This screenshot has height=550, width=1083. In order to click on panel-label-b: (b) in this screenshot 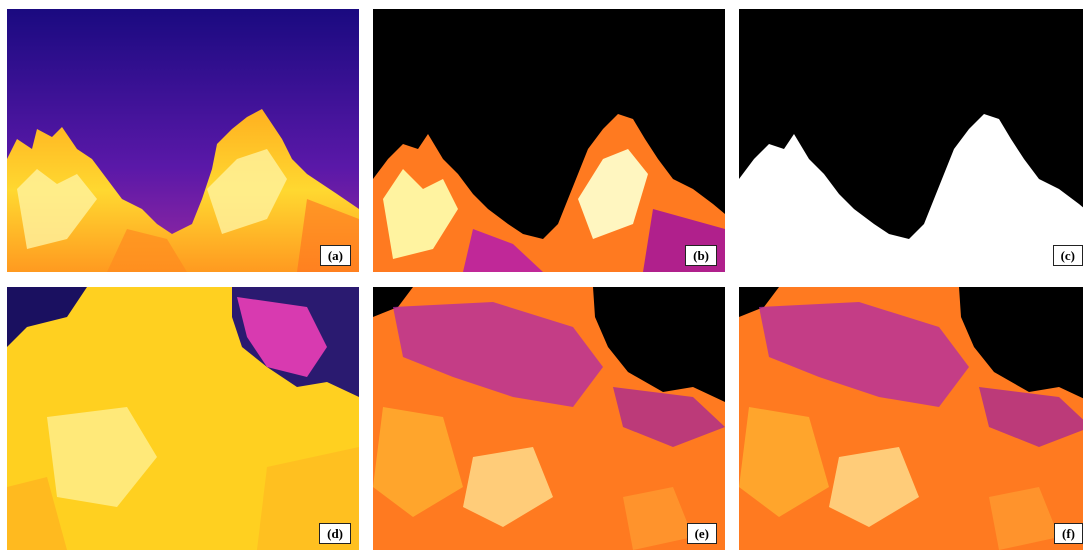, I will do `click(701, 255)`.